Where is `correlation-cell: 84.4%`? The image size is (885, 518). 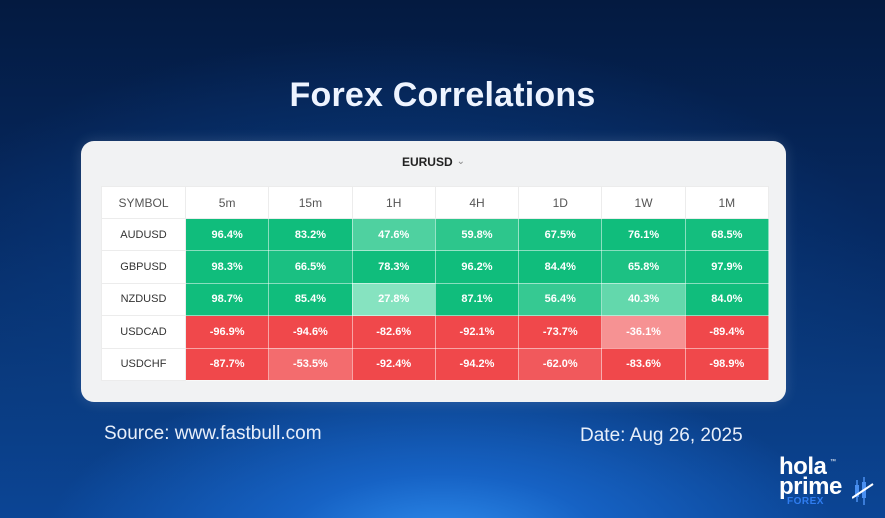 correlation-cell: 84.4% is located at coordinates (560, 267).